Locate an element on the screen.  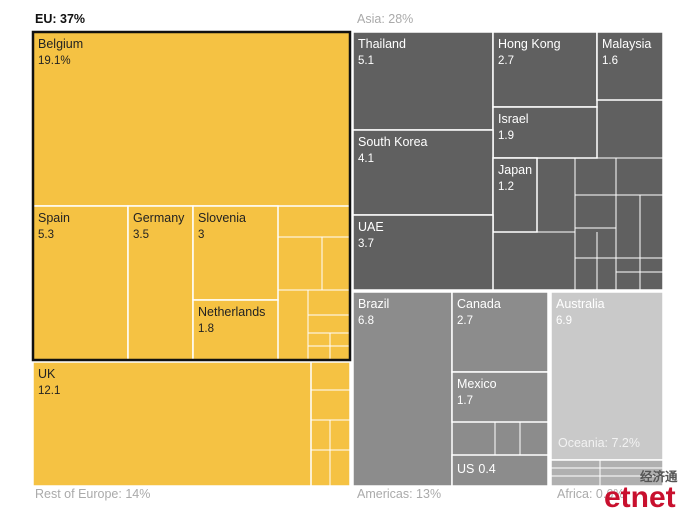
tile-name: Malaysia is located at coordinates (626, 44).